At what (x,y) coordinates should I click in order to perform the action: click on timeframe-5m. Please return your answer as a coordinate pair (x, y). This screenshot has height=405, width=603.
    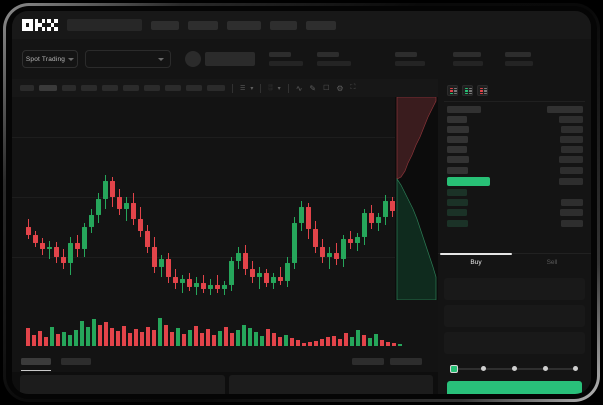
    Looking at the image, I should click on (48, 88).